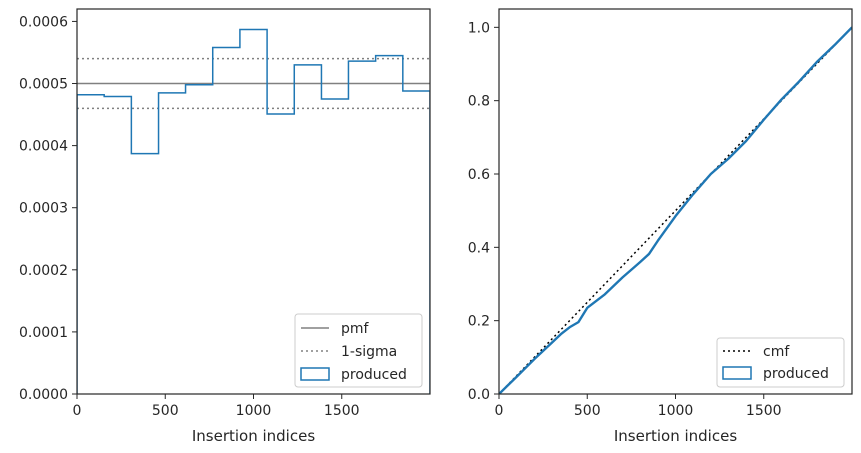 This screenshot has width=861, height=453. I want to click on y-tick-label: 0.0002, so click(43, 271).